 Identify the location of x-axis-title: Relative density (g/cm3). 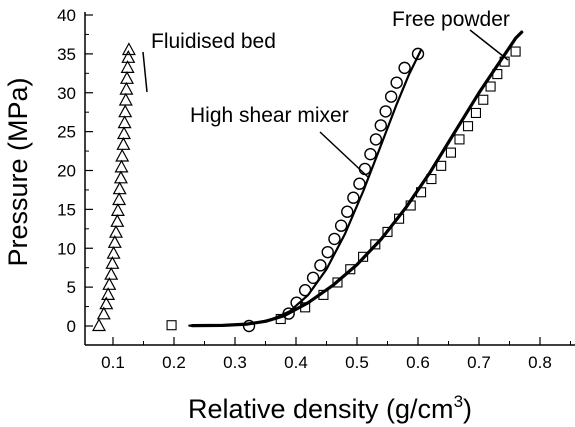
(330, 408).